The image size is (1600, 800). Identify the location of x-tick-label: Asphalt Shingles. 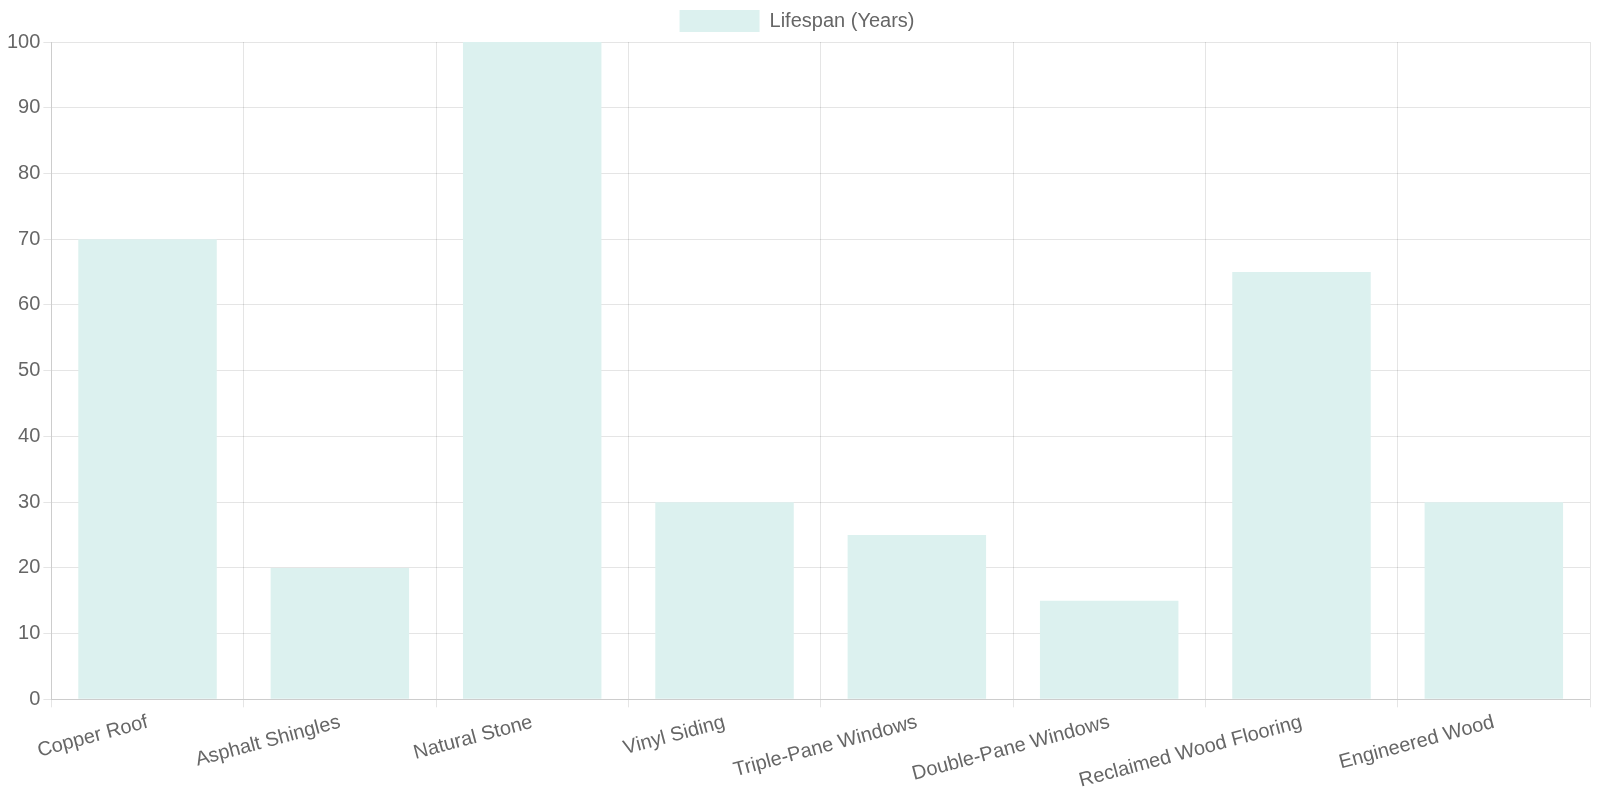
(267, 739).